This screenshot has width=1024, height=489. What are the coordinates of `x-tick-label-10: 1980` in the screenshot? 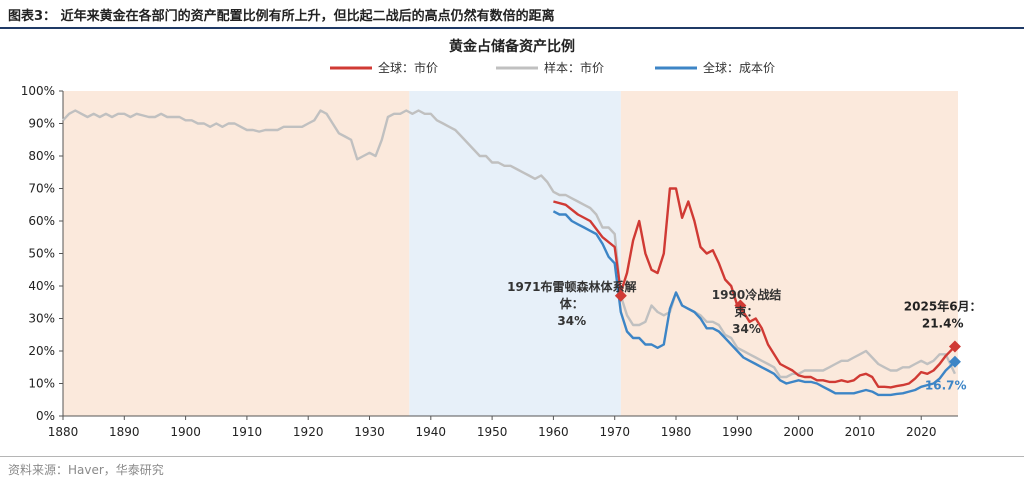 It's located at (676, 432).